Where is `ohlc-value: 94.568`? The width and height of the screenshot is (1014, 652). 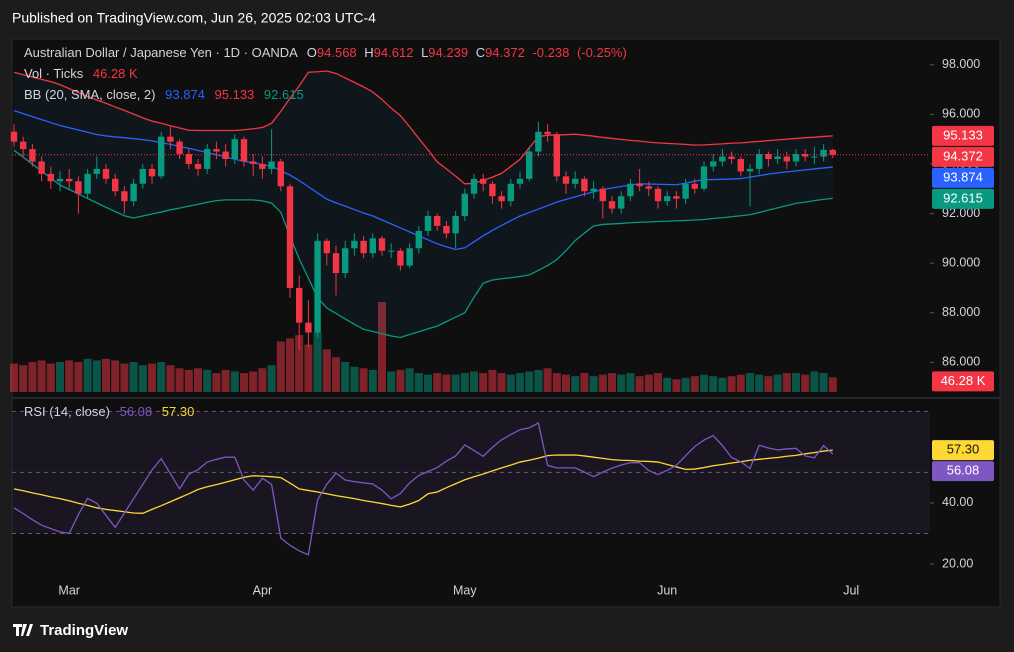
ohlc-value: 94.568 is located at coordinates (337, 52).